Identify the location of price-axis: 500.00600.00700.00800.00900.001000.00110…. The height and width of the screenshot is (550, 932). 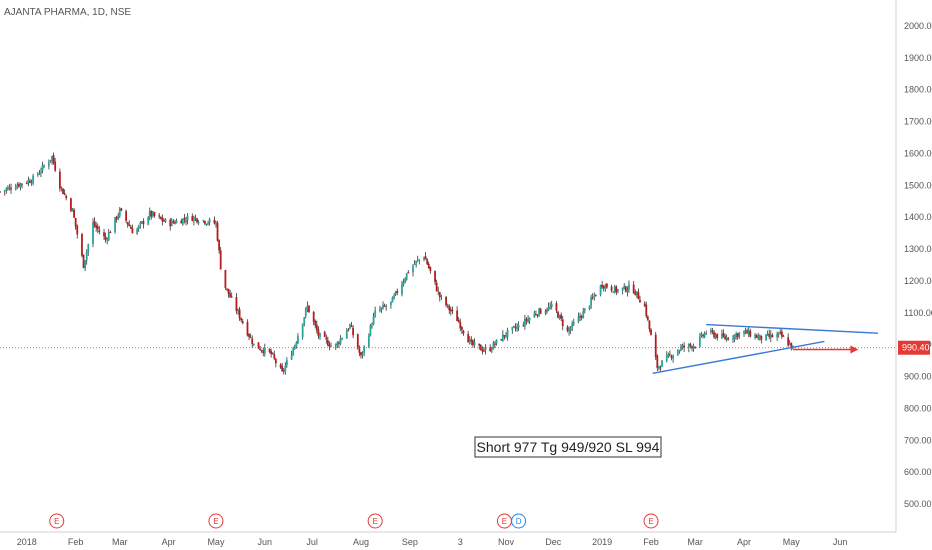
(915, 265).